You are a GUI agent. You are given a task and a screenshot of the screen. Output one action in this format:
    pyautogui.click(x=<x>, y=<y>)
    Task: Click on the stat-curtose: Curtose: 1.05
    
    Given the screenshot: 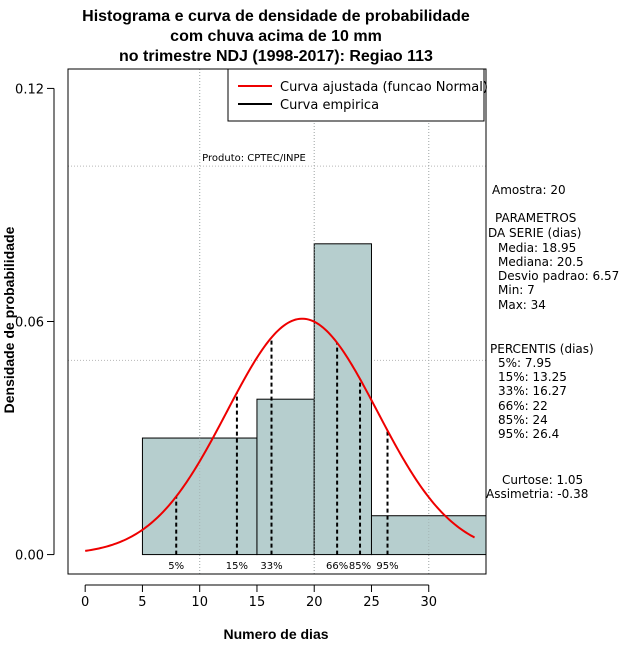 What is the action you would take?
    pyautogui.click(x=542, y=480)
    